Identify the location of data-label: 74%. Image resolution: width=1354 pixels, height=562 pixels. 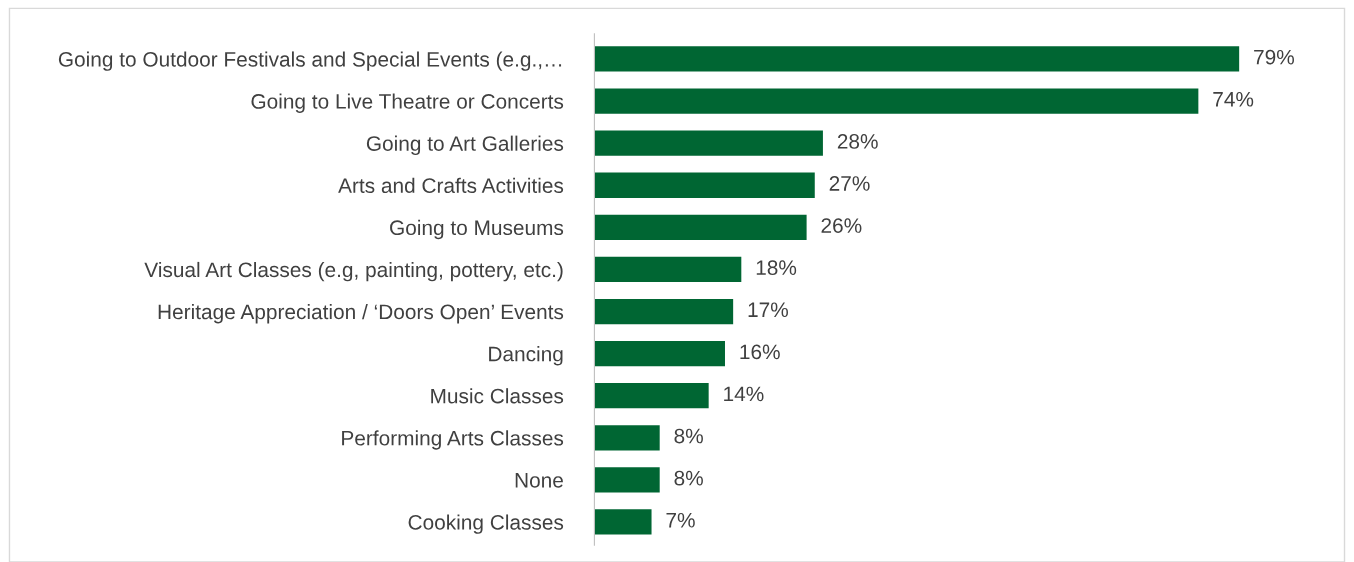
(1233, 99).